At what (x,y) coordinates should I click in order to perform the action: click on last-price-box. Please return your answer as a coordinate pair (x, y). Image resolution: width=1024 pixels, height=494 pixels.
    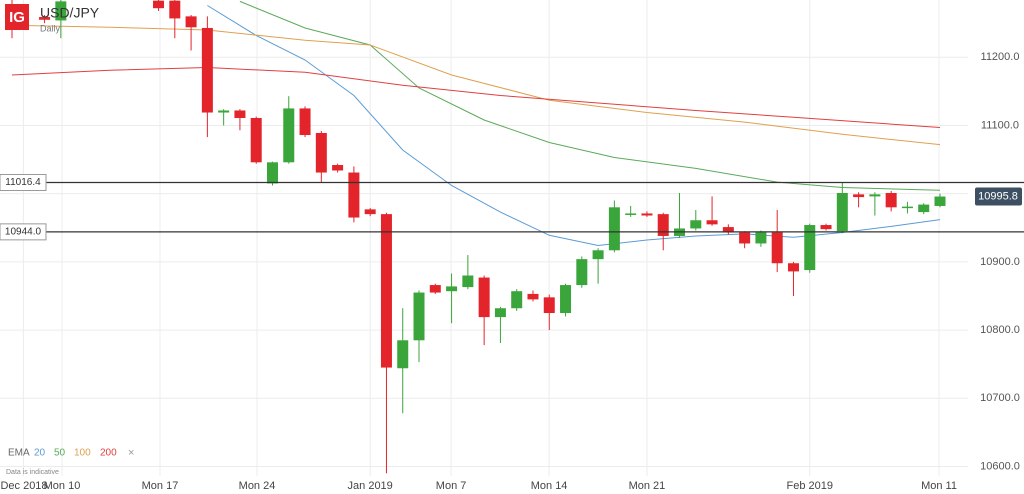
    Looking at the image, I should click on (998, 196).